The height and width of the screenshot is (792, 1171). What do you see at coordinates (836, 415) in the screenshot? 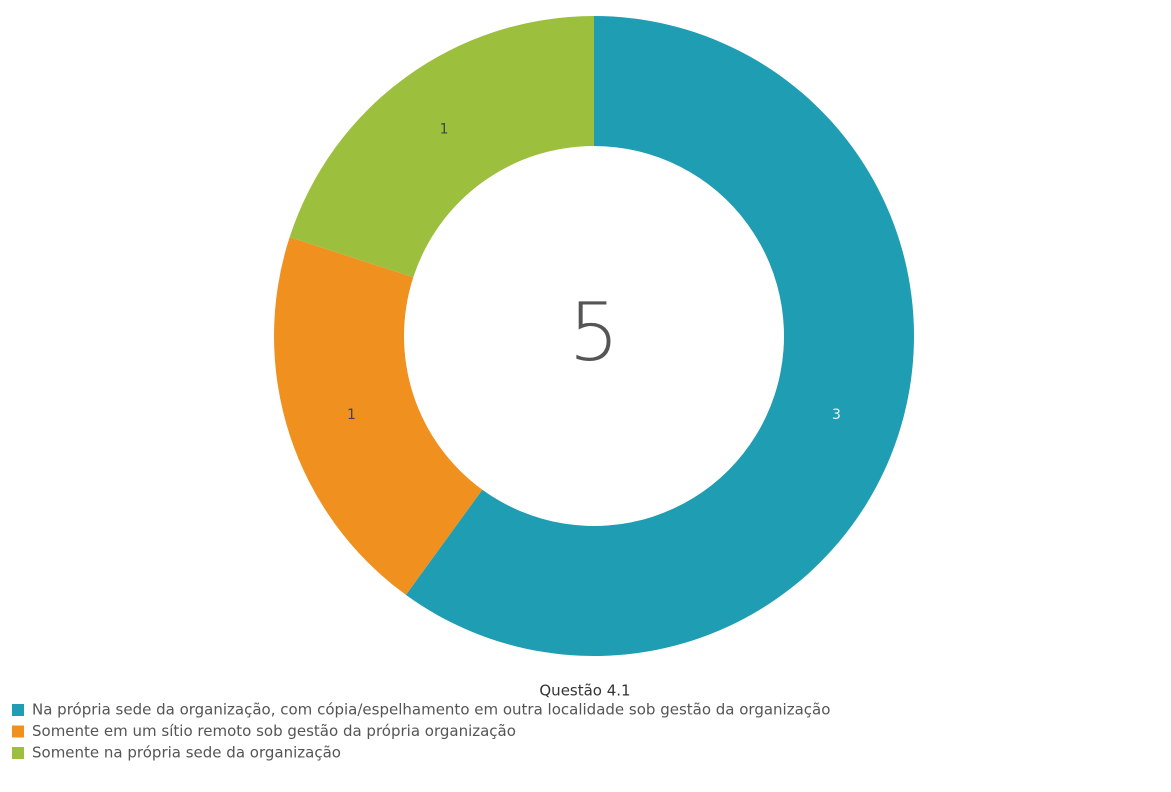
I see `data-label: 3` at bounding box center [836, 415].